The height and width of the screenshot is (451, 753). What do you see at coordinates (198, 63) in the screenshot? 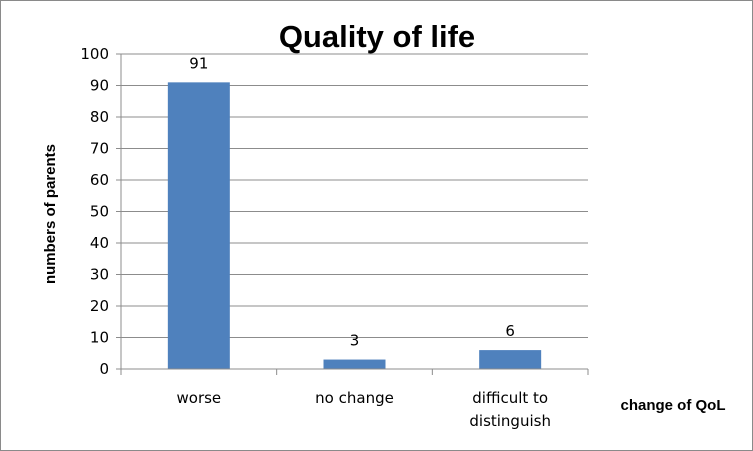
I see `data-label: 91` at bounding box center [198, 63].